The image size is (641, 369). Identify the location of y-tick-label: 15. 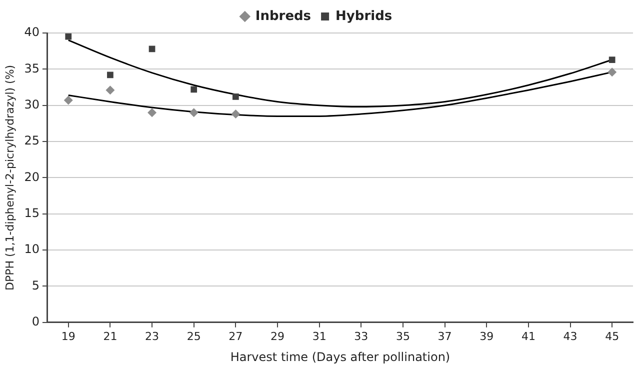
(32, 213).